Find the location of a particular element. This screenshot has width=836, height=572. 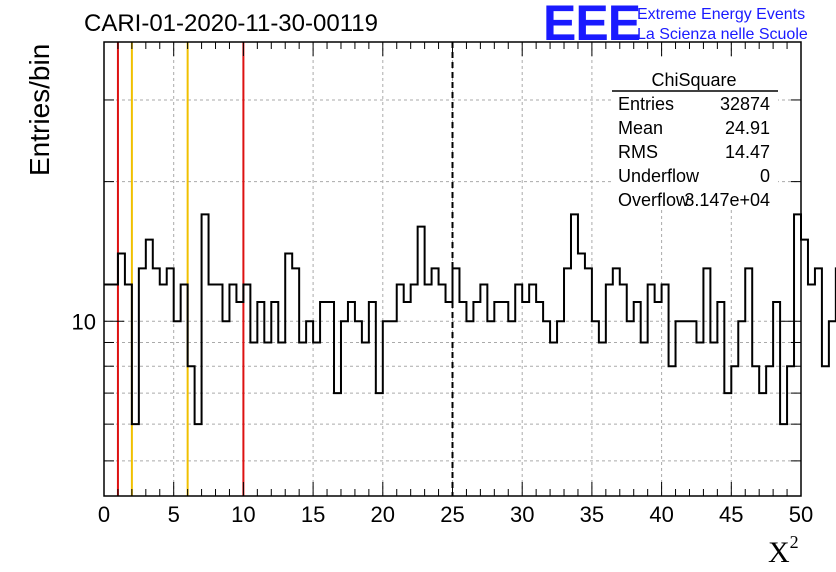

stats-value-mean: 24.91 is located at coordinates (747, 128).